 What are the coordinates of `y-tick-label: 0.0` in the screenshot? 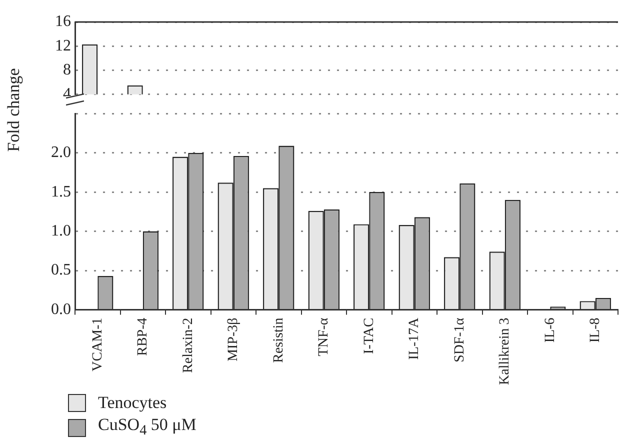 It's located at (61, 309).